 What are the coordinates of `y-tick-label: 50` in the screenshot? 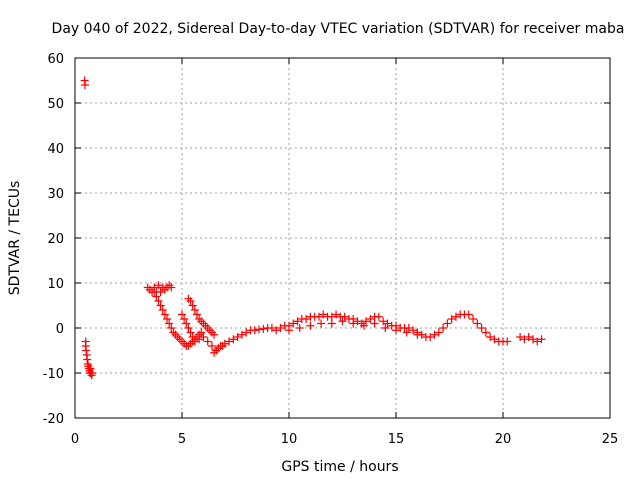 It's located at (55, 104).